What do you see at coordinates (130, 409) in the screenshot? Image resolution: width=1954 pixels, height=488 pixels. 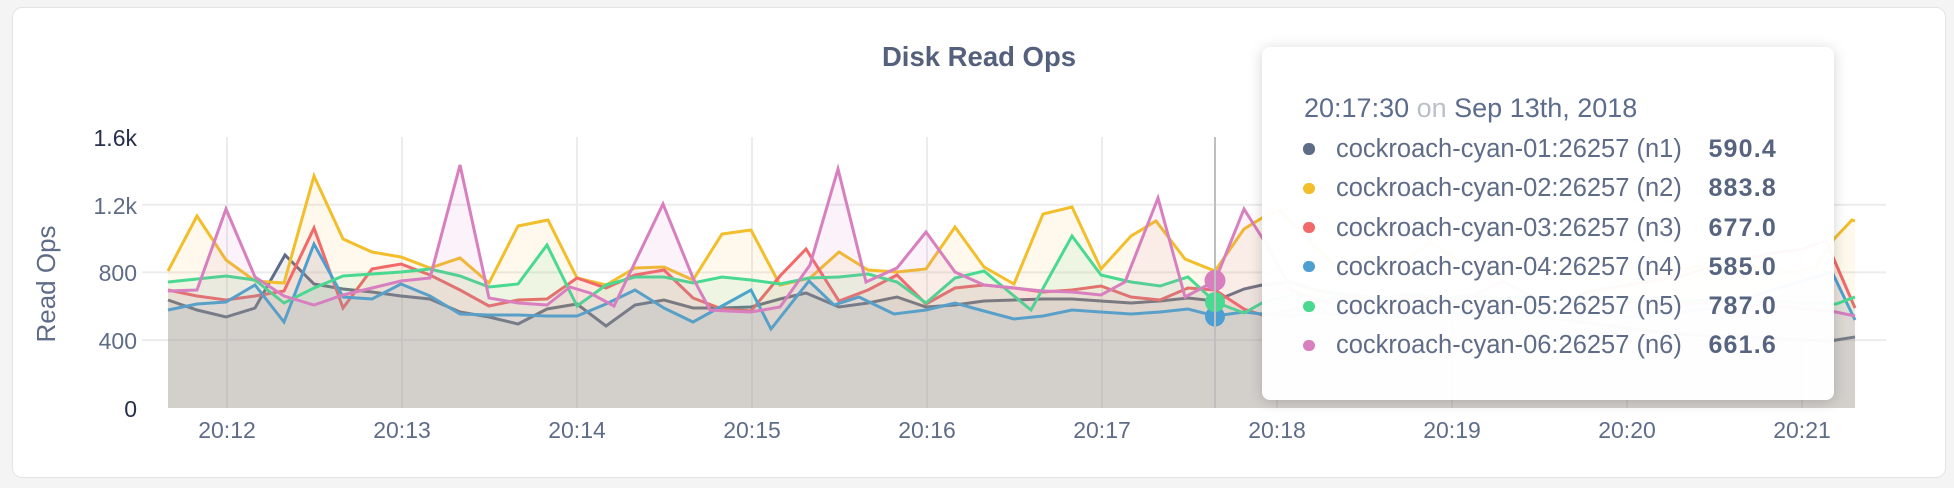 I see `svg-text: 0` at bounding box center [130, 409].